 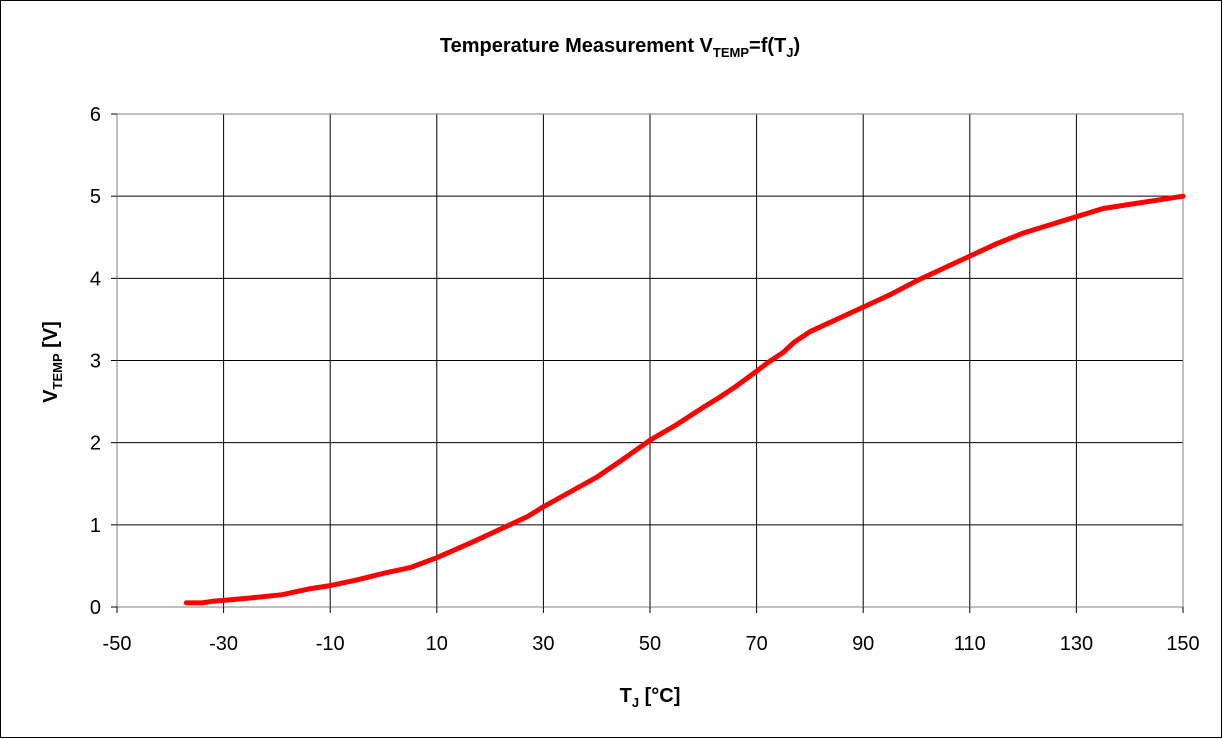 What do you see at coordinates (95, 362) in the screenshot?
I see `y-tick-label-3: 3` at bounding box center [95, 362].